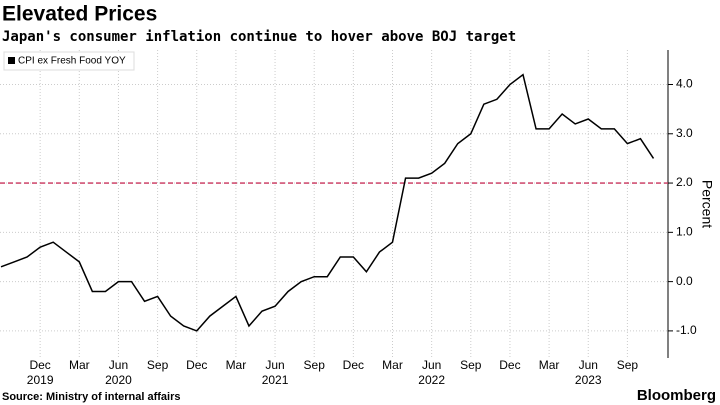 This screenshot has height=405, width=720. Describe the element at coordinates (707, 204) in the screenshot. I see `y-axis-label: Percent` at that location.